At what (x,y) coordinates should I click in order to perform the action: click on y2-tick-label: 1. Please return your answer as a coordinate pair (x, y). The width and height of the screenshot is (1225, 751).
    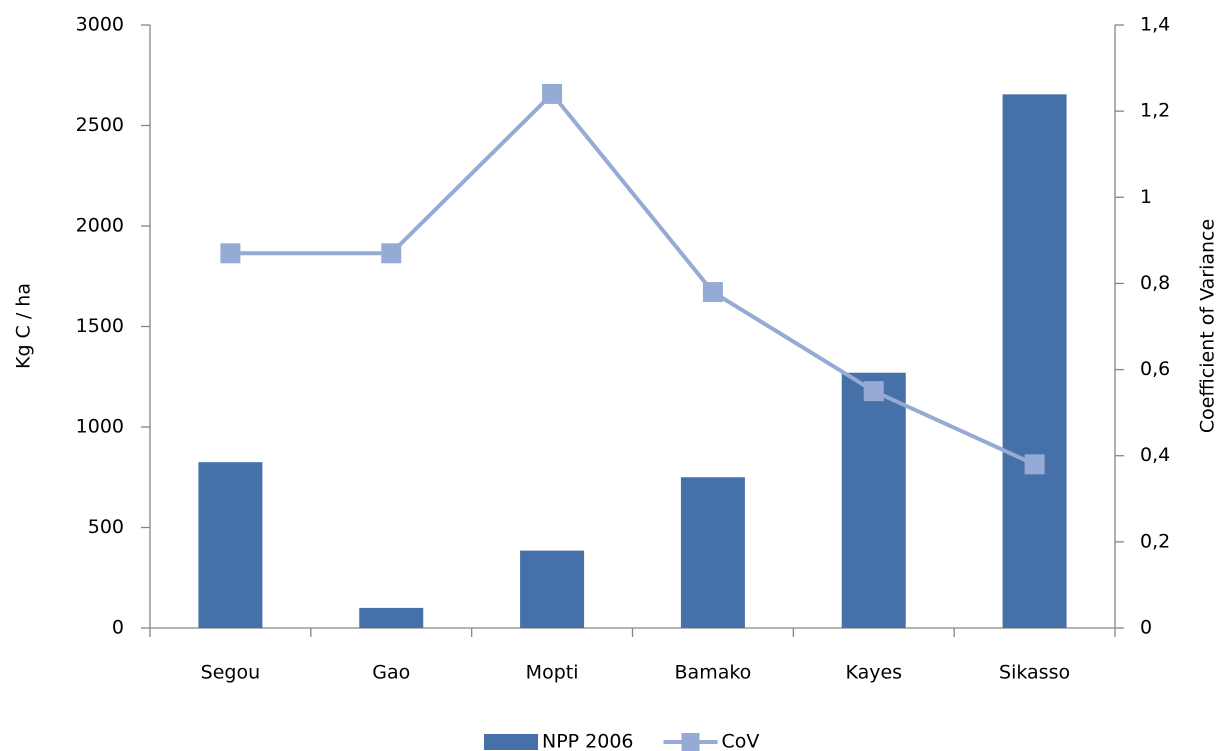
    Looking at the image, I should click on (1146, 197).